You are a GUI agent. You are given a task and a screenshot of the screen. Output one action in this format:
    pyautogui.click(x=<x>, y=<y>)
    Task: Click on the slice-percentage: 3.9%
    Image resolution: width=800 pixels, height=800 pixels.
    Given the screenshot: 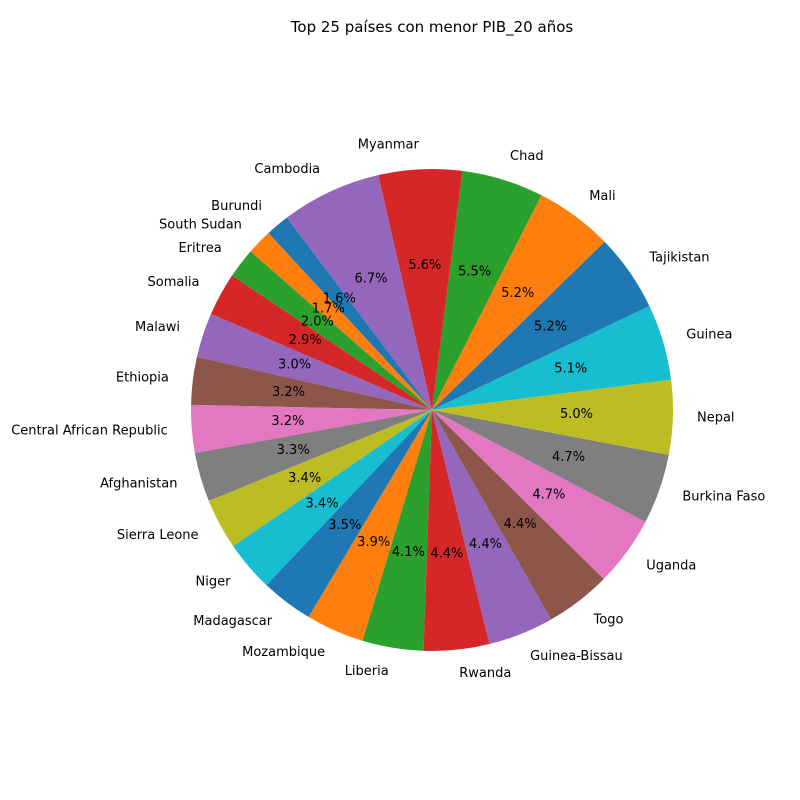 What is the action you would take?
    pyautogui.click(x=373, y=542)
    